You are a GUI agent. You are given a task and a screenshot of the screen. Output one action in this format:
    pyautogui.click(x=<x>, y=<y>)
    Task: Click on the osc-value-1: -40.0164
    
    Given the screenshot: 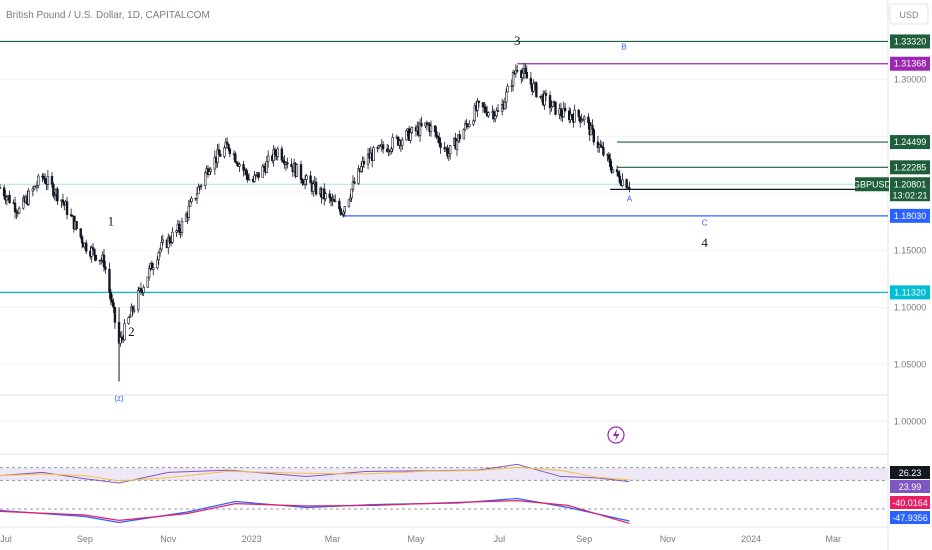 What is the action you would take?
    pyautogui.click(x=910, y=503)
    